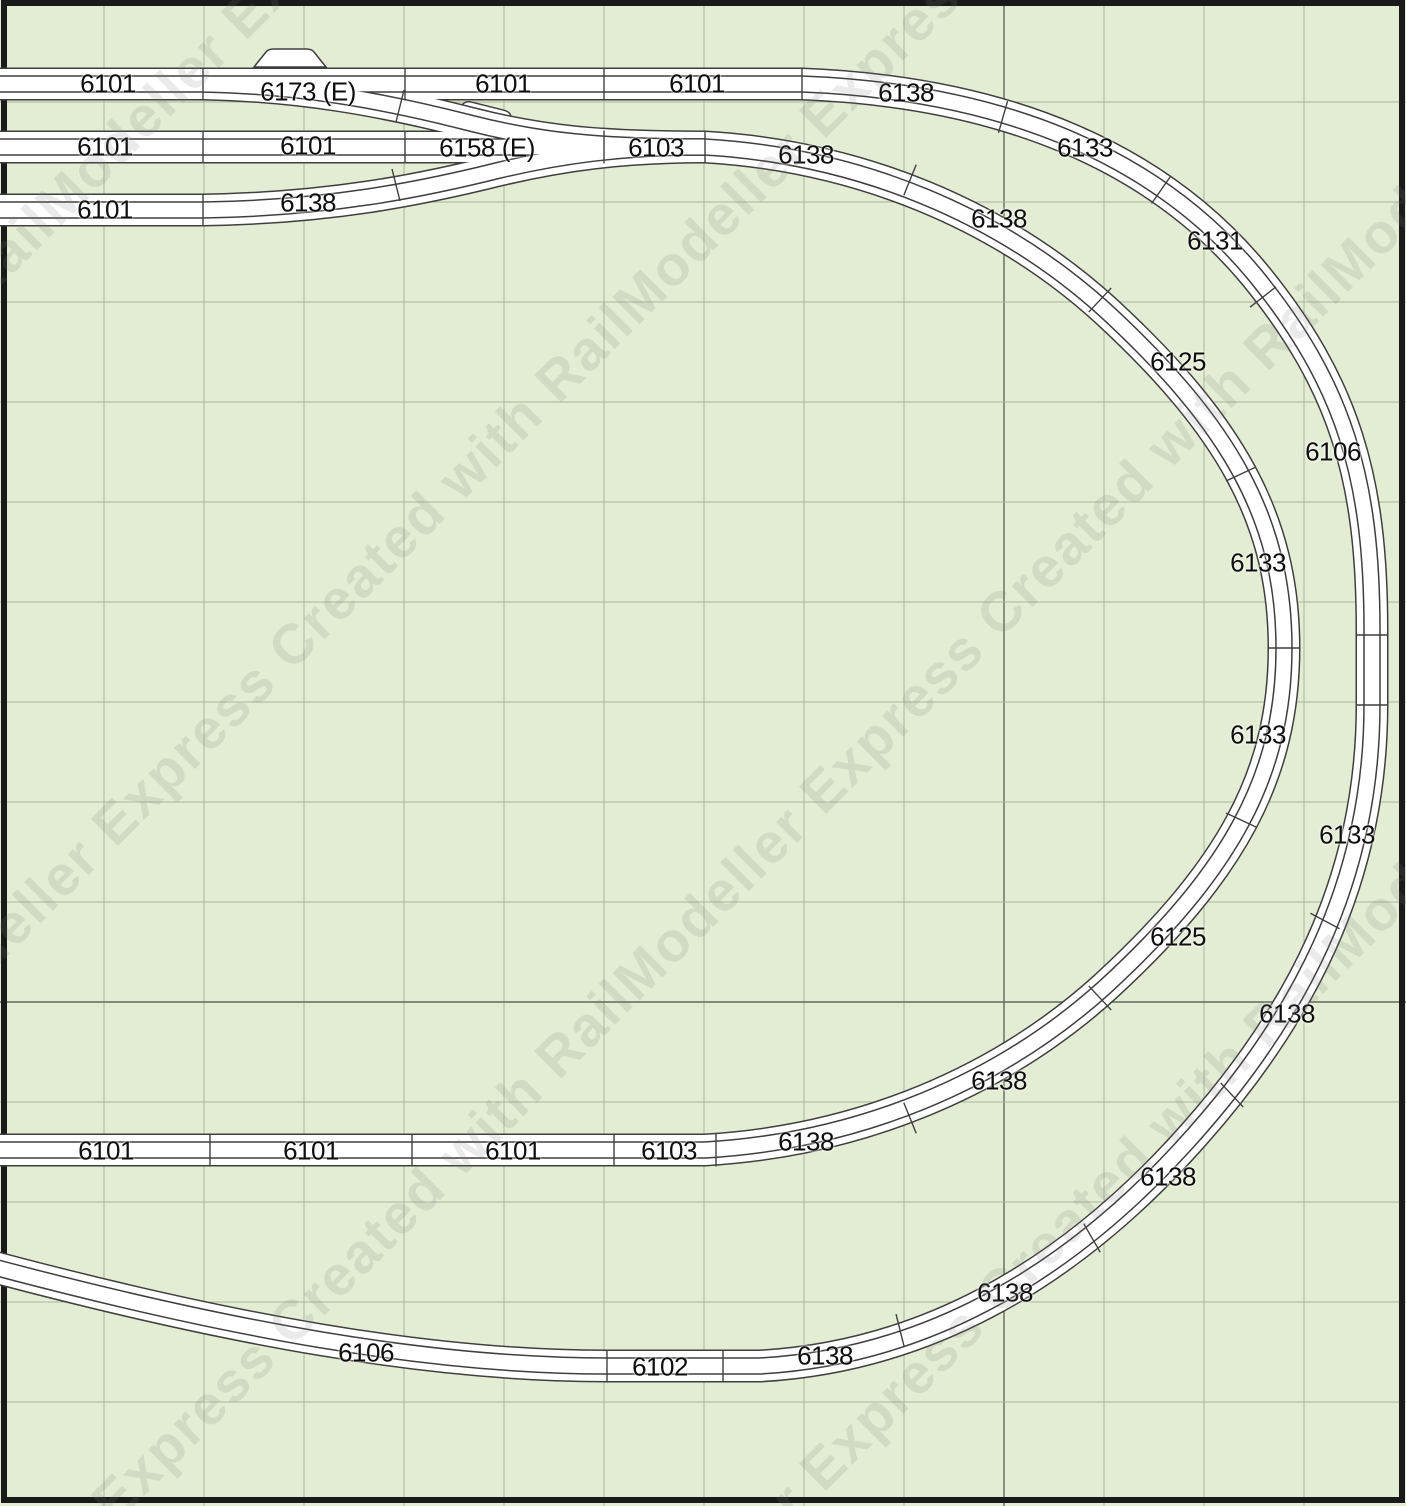  What do you see at coordinates (290, 58) in the screenshot?
I see `switch-motor-icon` at bounding box center [290, 58].